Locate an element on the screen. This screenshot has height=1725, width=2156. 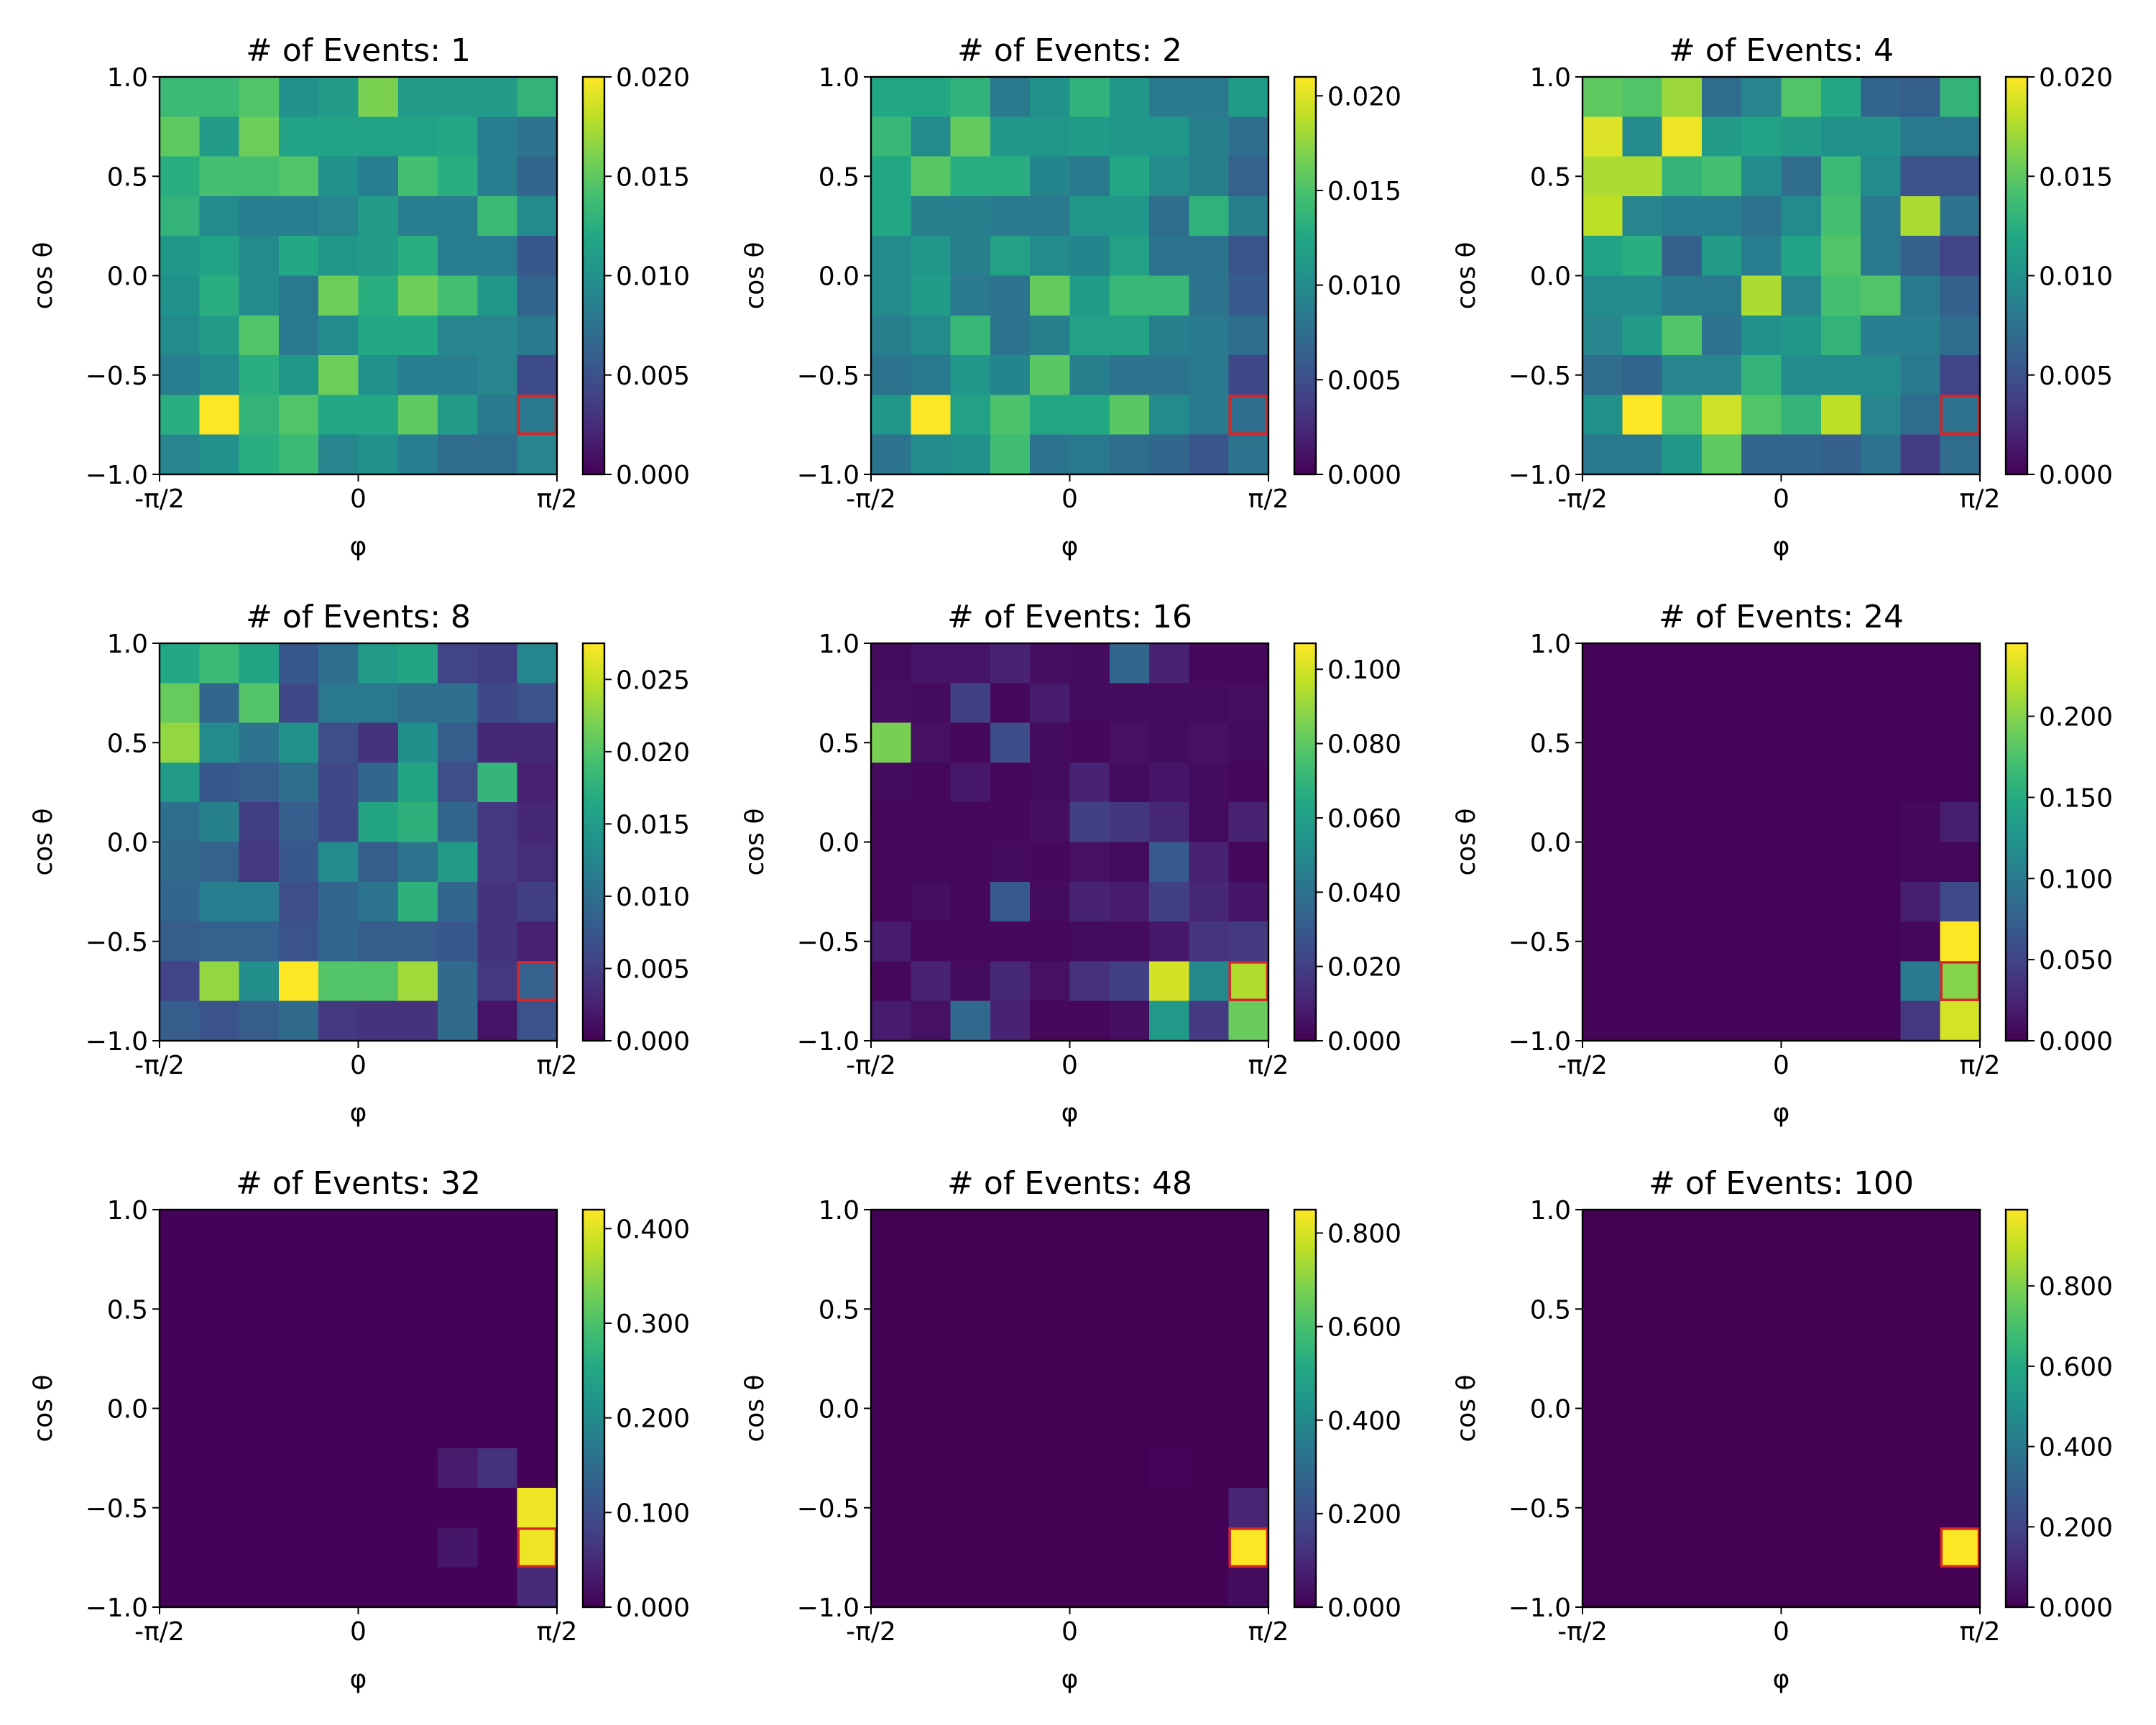
x-tick-label: -π/2 is located at coordinates (159, 1065).